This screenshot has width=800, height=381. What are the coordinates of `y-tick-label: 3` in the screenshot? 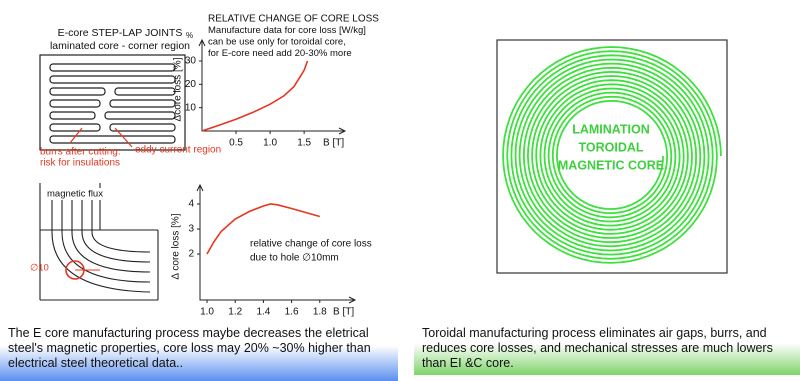 It's located at (191, 229).